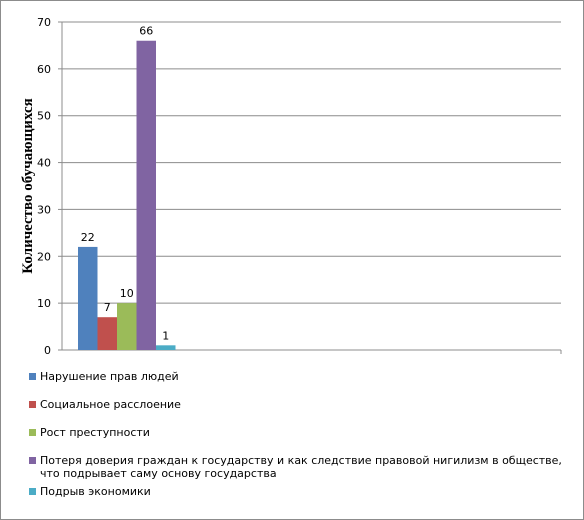  I want to click on y-tick-label: 50, so click(44, 116).